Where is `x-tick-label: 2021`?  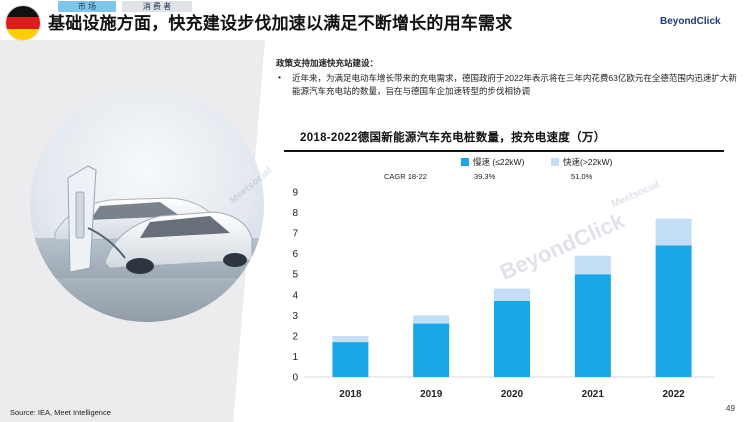 x-tick-label: 2021 is located at coordinates (593, 394).